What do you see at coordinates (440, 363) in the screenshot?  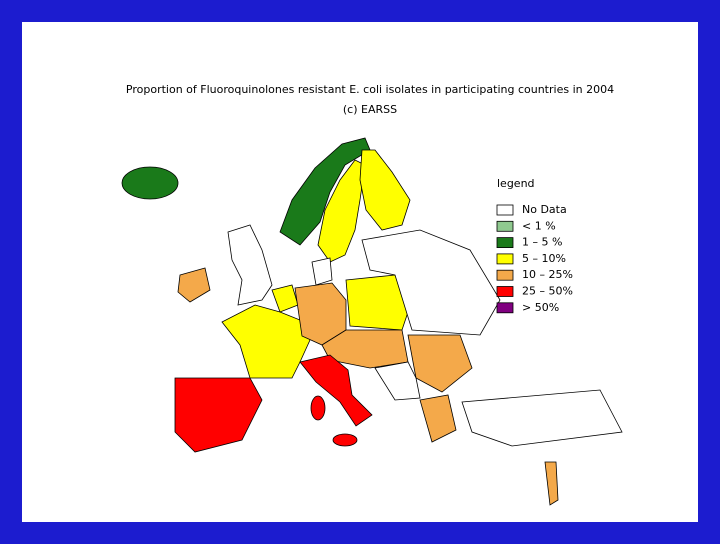 I see `romania-bulgaria` at bounding box center [440, 363].